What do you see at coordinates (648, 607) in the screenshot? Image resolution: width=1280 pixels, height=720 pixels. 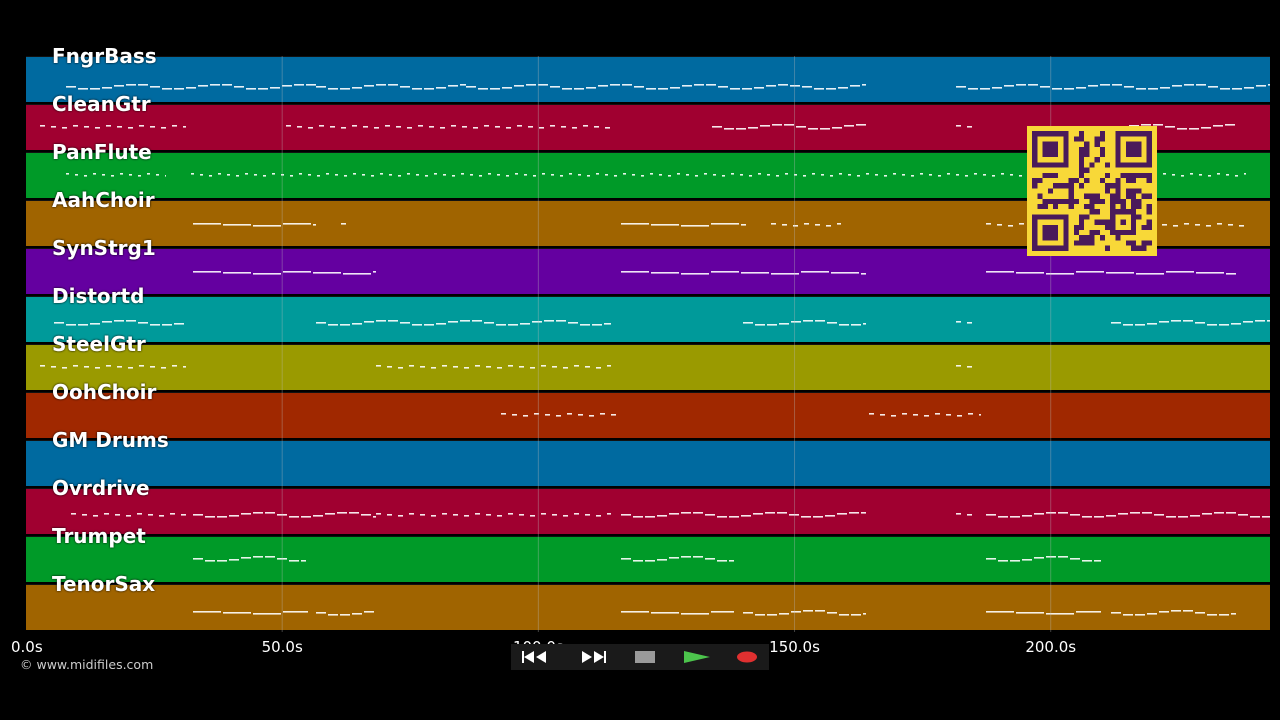 I see `track-lane` at bounding box center [648, 607].